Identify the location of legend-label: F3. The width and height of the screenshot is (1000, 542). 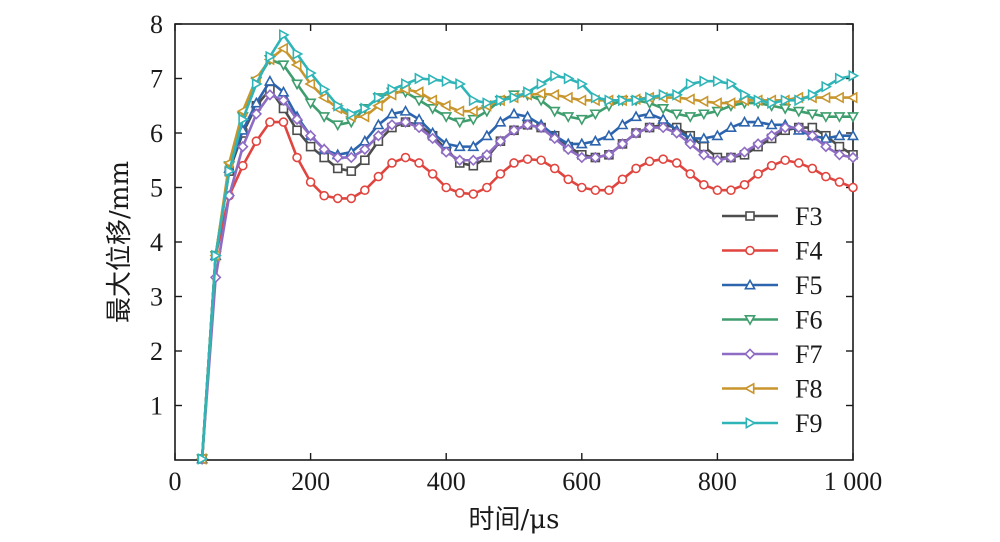
(808, 216).